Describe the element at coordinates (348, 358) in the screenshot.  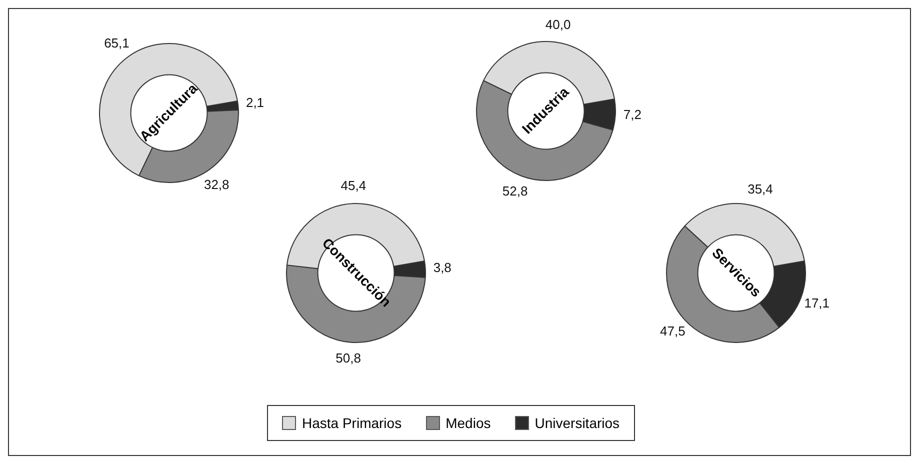
I see `data-label: 50,8` at that location.